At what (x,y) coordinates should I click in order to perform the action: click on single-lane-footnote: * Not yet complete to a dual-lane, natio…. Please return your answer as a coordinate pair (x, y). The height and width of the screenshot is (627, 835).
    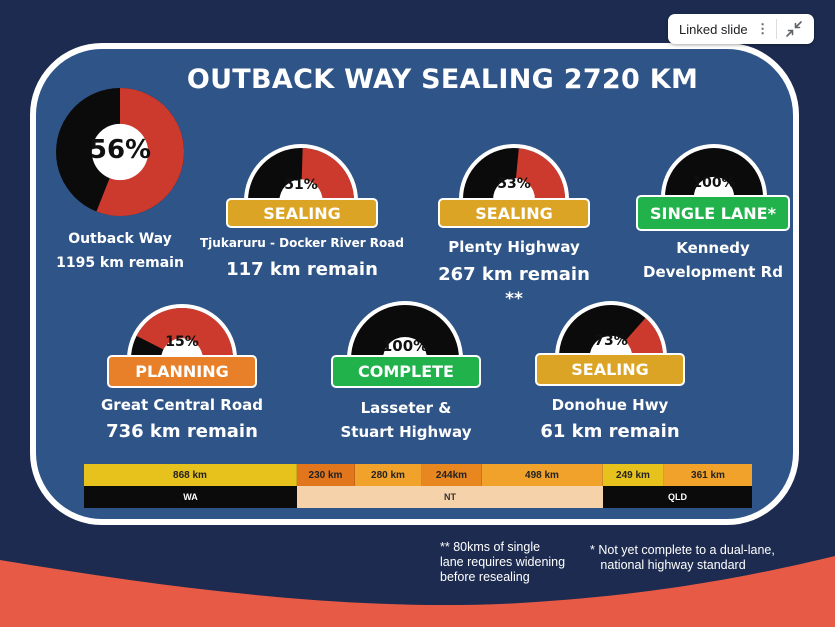
    Looking at the image, I should click on (682, 557).